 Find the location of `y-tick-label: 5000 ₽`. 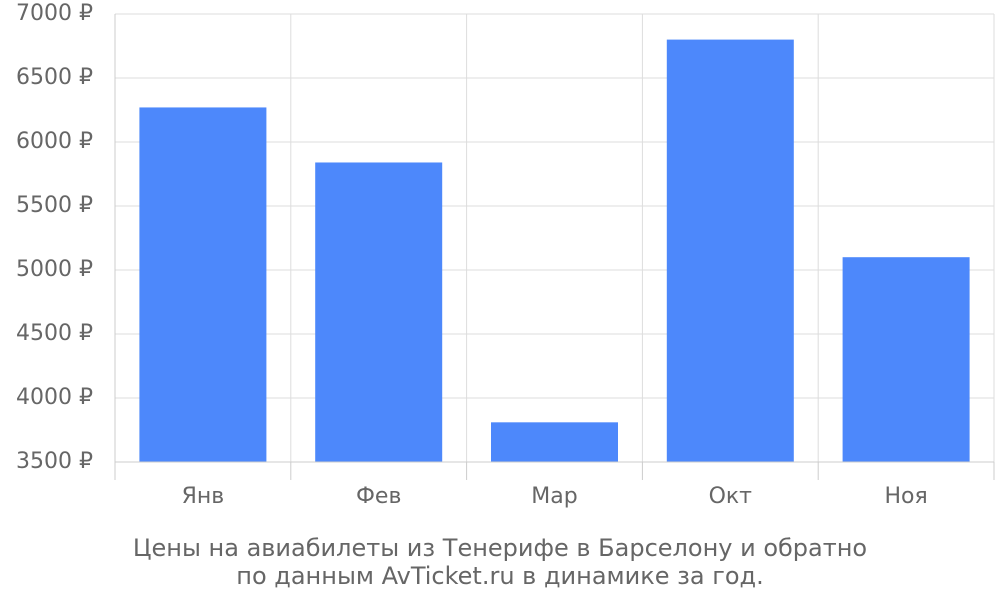

y-tick-label: 5000 ₽ is located at coordinates (54, 269).